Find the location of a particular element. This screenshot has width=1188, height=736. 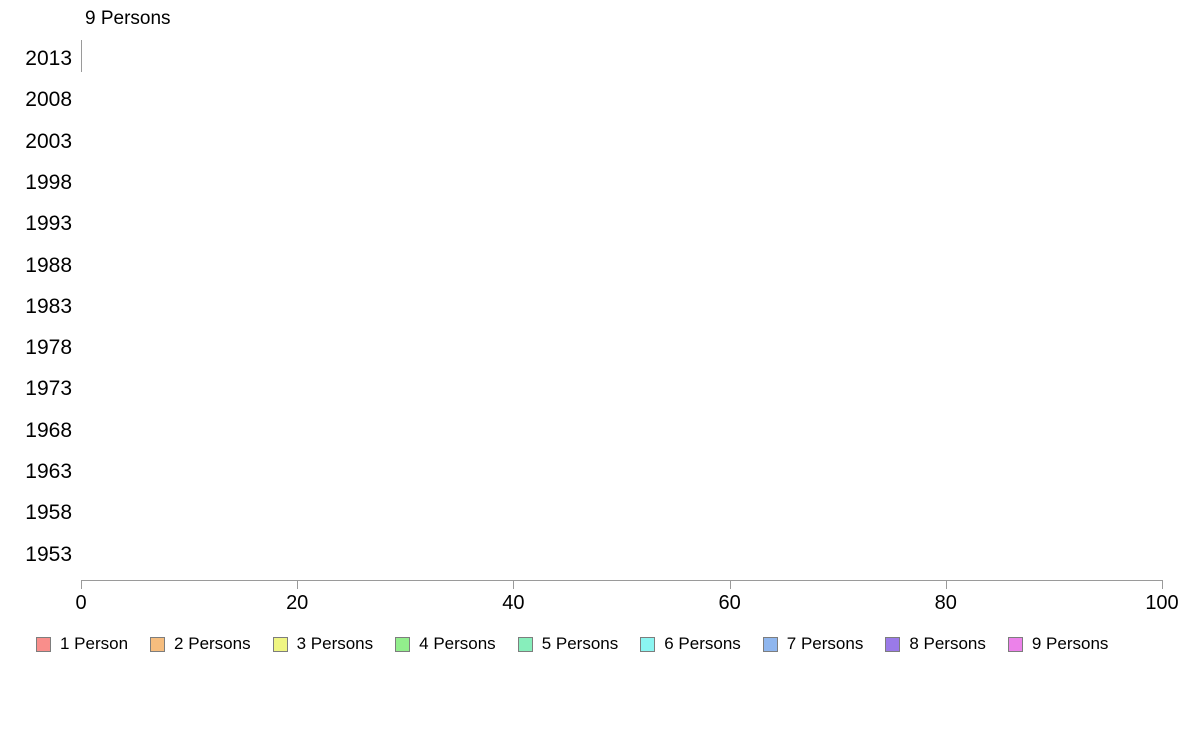

x-tick-label: 60 is located at coordinates (729, 603).